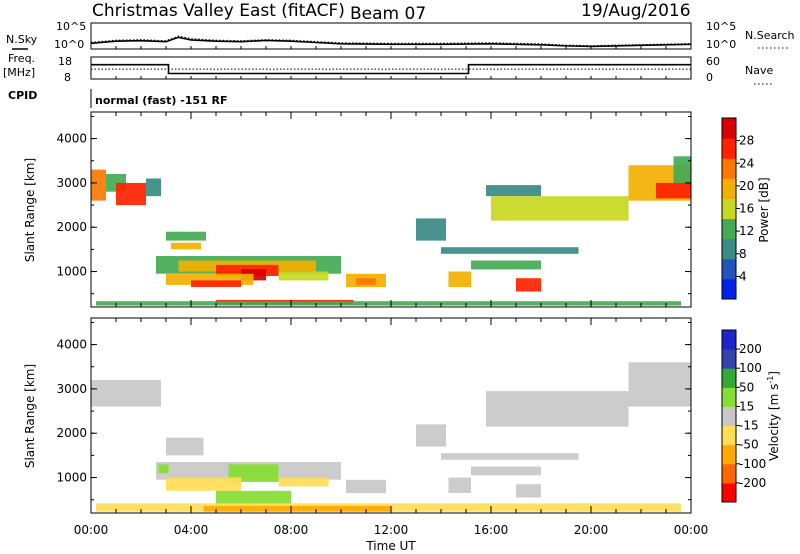 This screenshot has width=800, height=554. What do you see at coordinates (770, 35) in the screenshot?
I see `nsearch-label: N.Search` at bounding box center [770, 35].